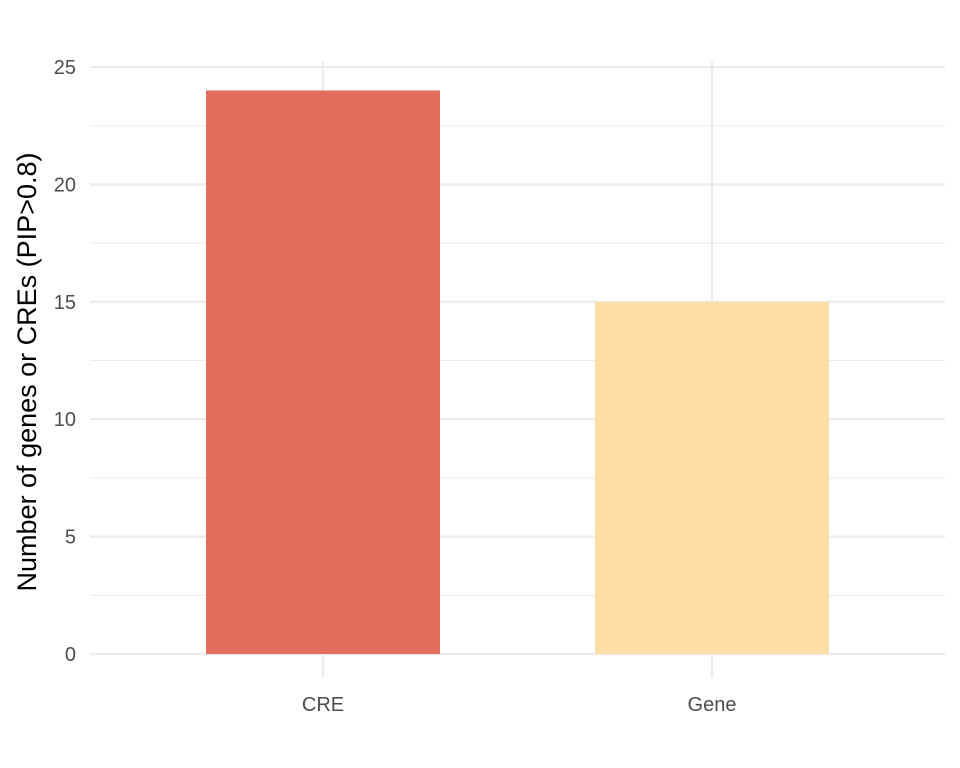 This screenshot has width=960, height=768. What do you see at coordinates (70, 538) in the screenshot?
I see `y-tick-label: 5` at bounding box center [70, 538].